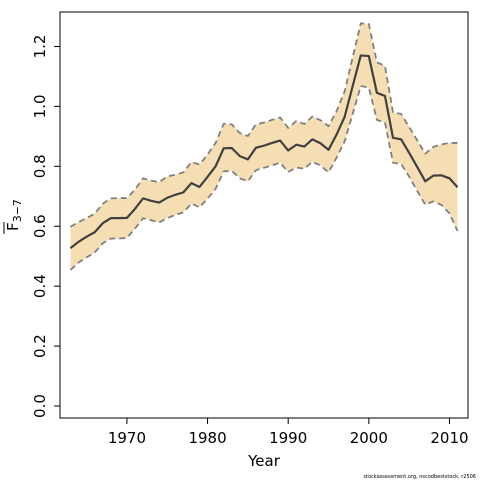 This screenshot has height=480, width=480. What do you see at coordinates (264, 461) in the screenshot?
I see `x-axis-title: Year` at bounding box center [264, 461].